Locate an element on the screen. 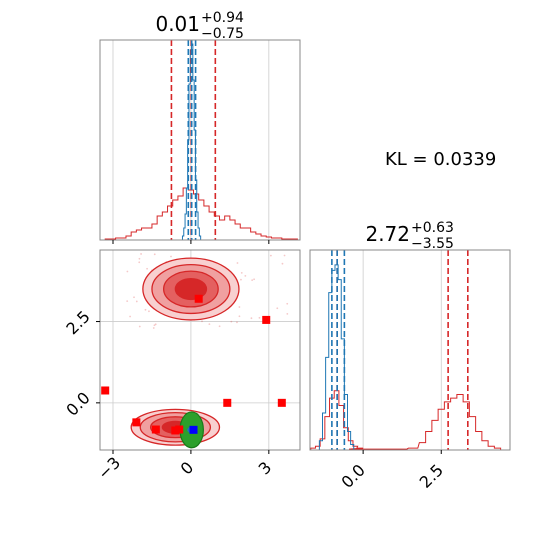  x-tick-label: −3 is located at coordinates (109, 468).